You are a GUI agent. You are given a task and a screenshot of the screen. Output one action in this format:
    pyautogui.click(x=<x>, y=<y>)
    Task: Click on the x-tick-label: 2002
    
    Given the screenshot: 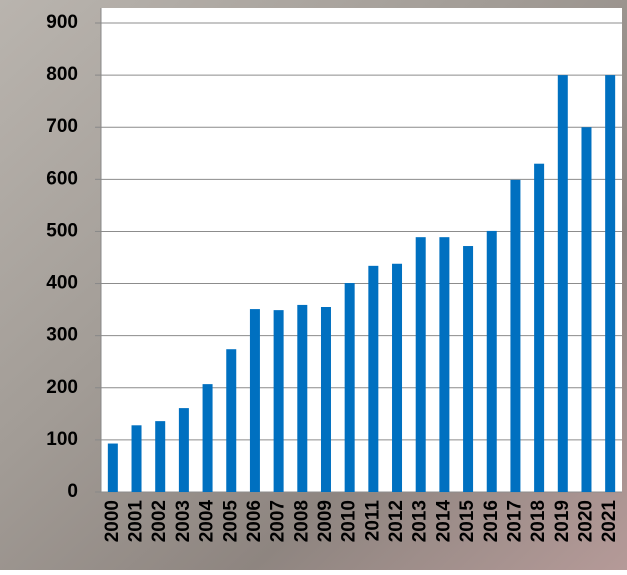 What is the action you would take?
    pyautogui.click(x=159, y=521)
    